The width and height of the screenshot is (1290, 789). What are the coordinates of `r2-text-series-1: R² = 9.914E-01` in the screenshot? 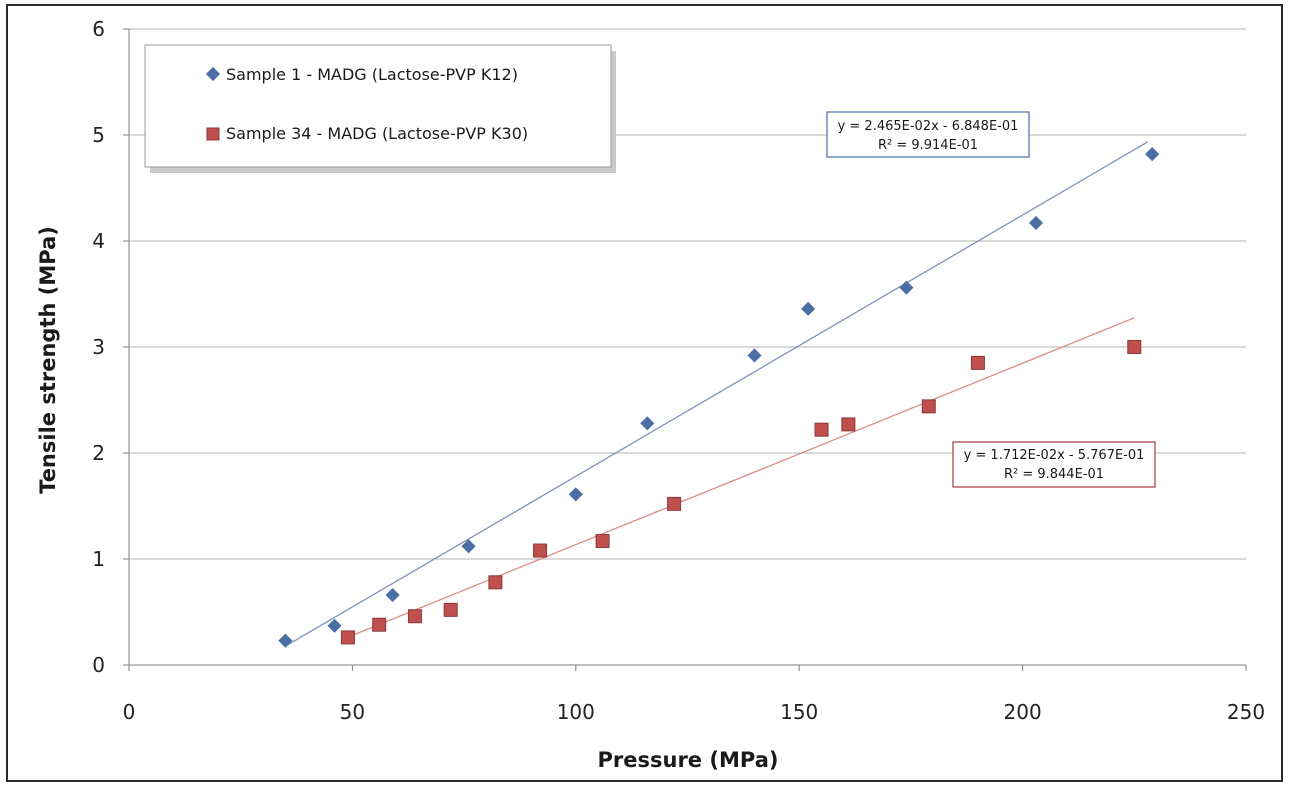 It's located at (928, 145).